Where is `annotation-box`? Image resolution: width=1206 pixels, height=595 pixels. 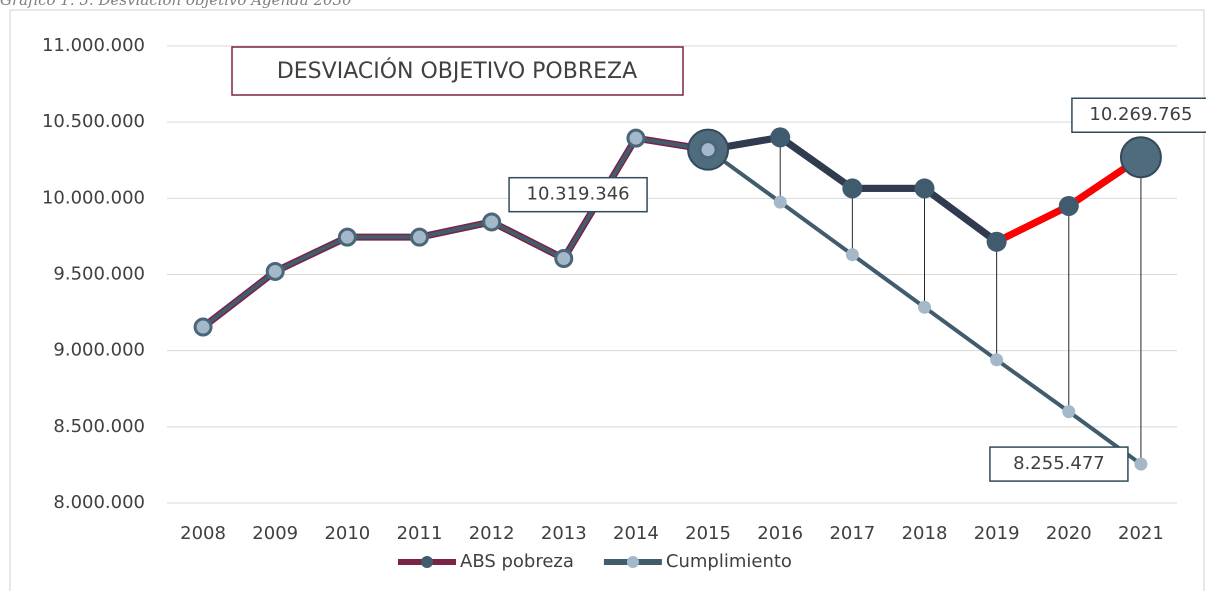 annotation-box is located at coordinates (457, 71).